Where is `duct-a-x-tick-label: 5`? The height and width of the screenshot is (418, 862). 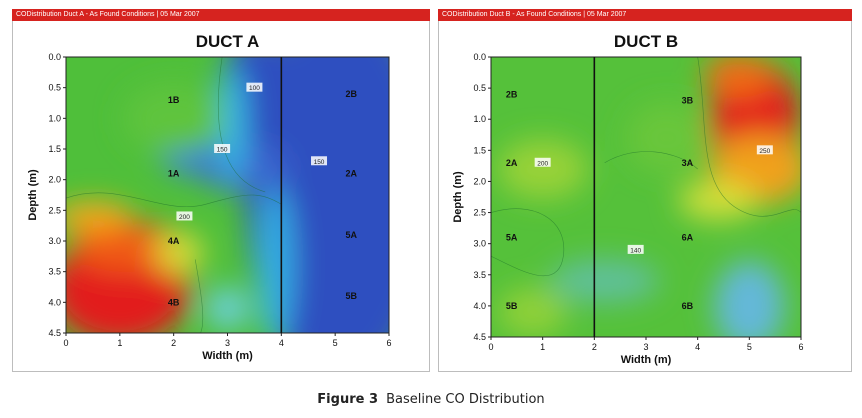
duct-a-x-tick-label: 5 is located at coordinates (335, 343).